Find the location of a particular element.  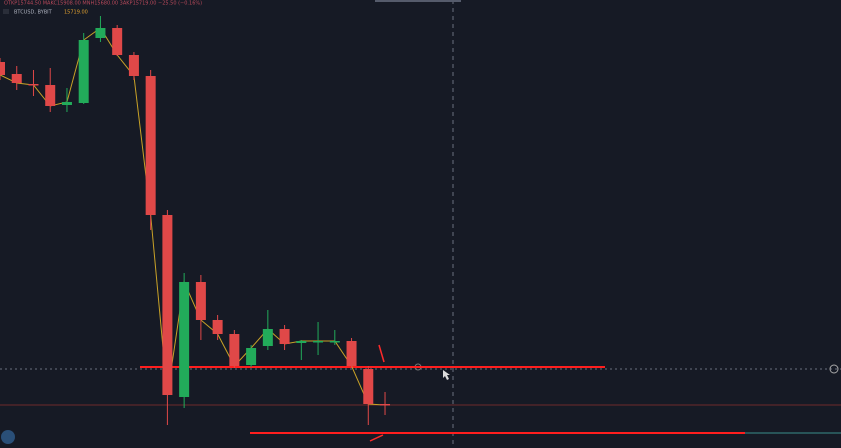

logo is located at coordinates (8, 437).